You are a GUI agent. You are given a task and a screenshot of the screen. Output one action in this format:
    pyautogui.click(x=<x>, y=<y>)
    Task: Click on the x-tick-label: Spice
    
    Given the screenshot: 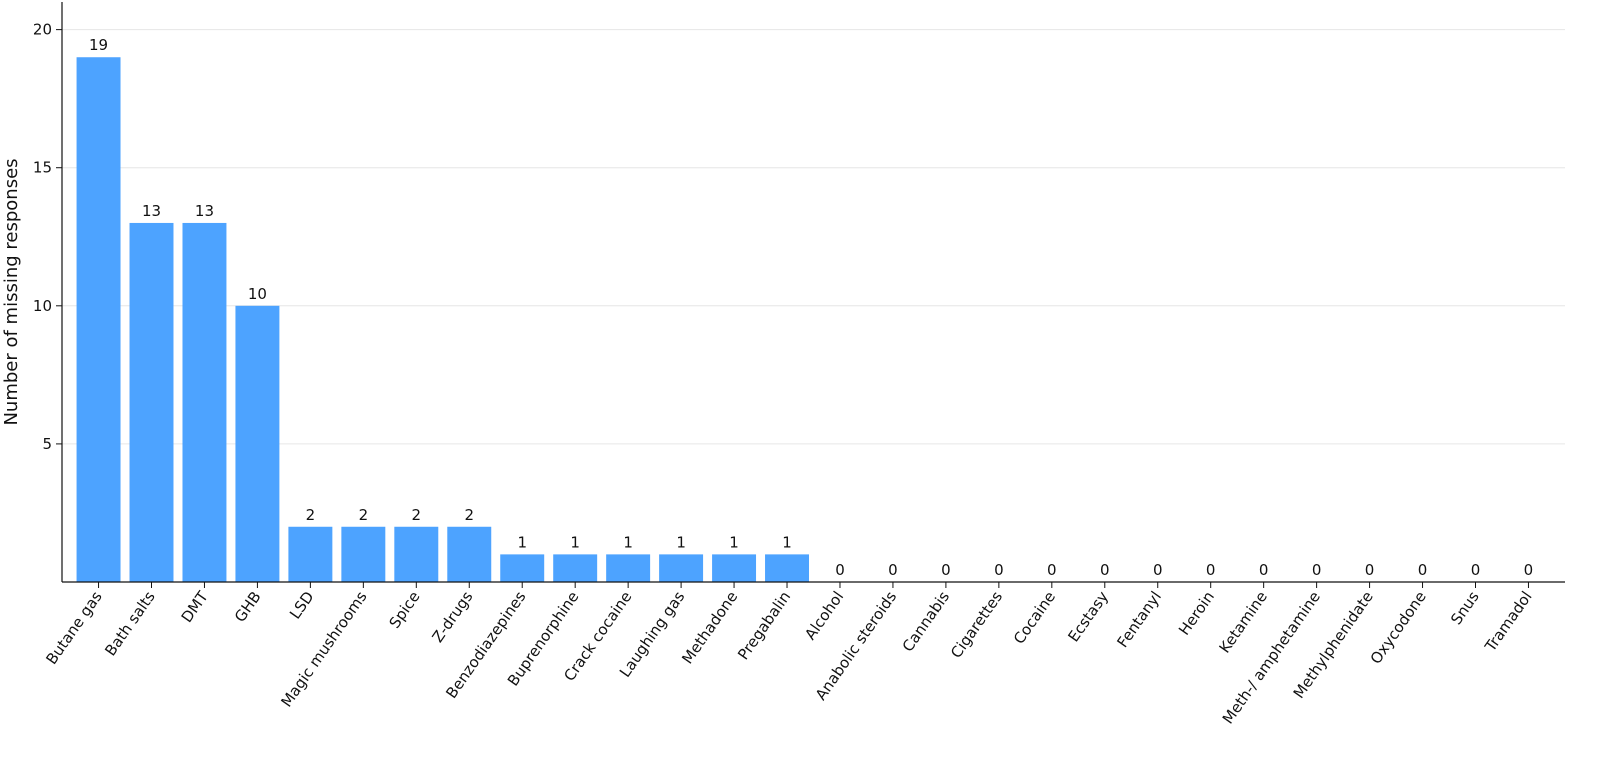 What is the action you would take?
    pyautogui.click(x=404, y=610)
    